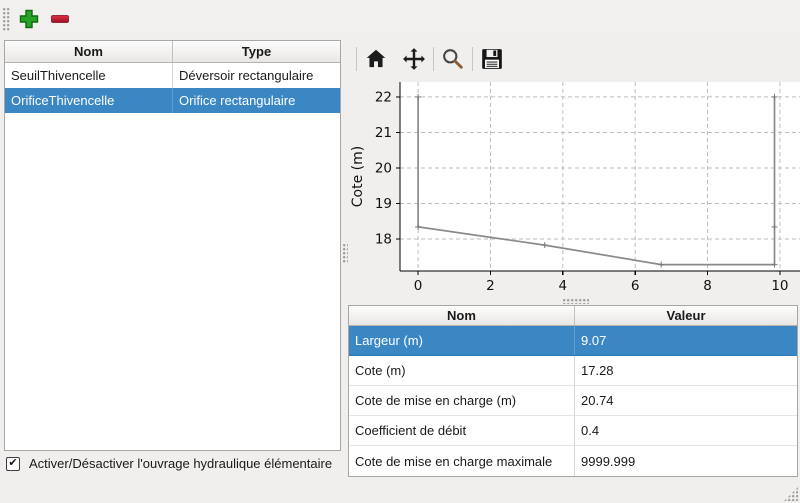  I want to click on property-name: Cote de mise en charge maximale, so click(462, 461).